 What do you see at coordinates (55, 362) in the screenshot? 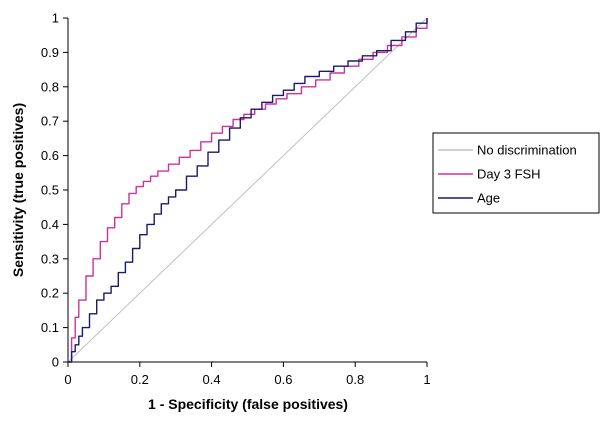
I see `y-tick-label: 0` at bounding box center [55, 362].